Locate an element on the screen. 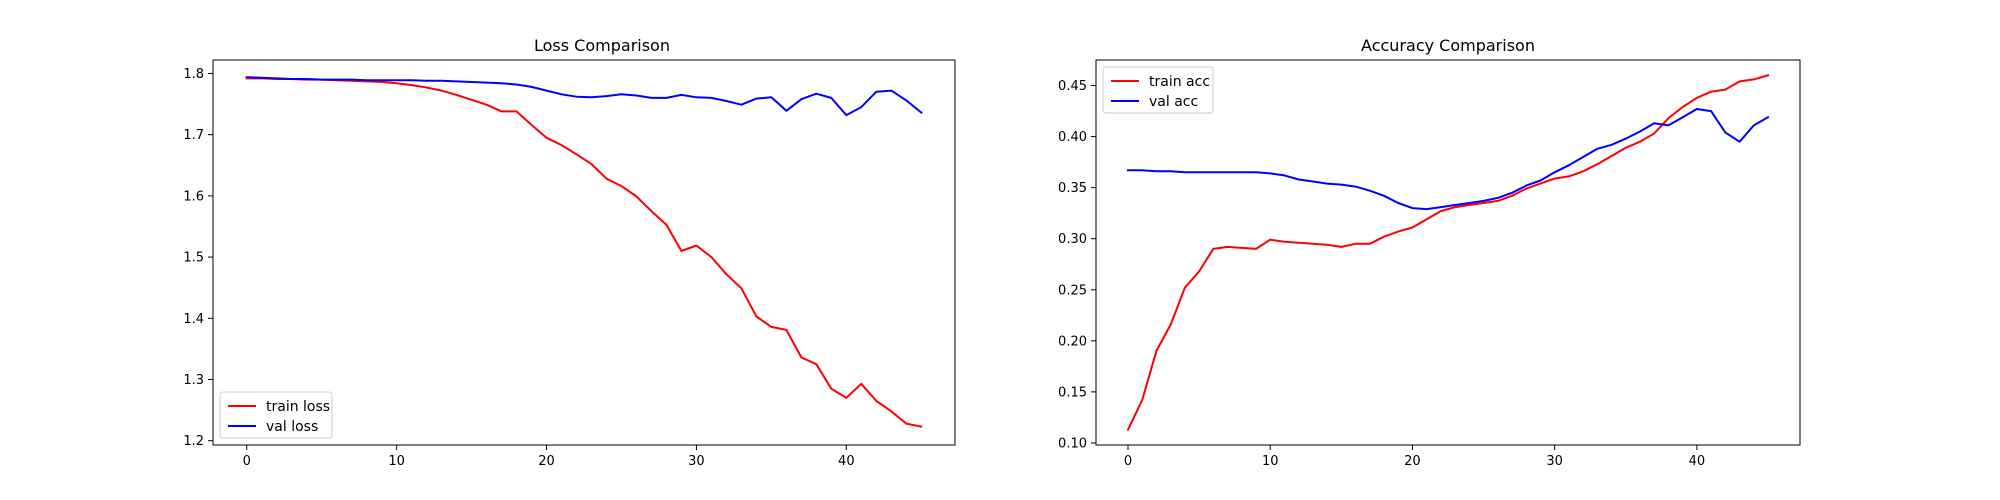 The height and width of the screenshot is (500, 2000). chart-title: Accuracy Comparison is located at coordinates (1448, 45).